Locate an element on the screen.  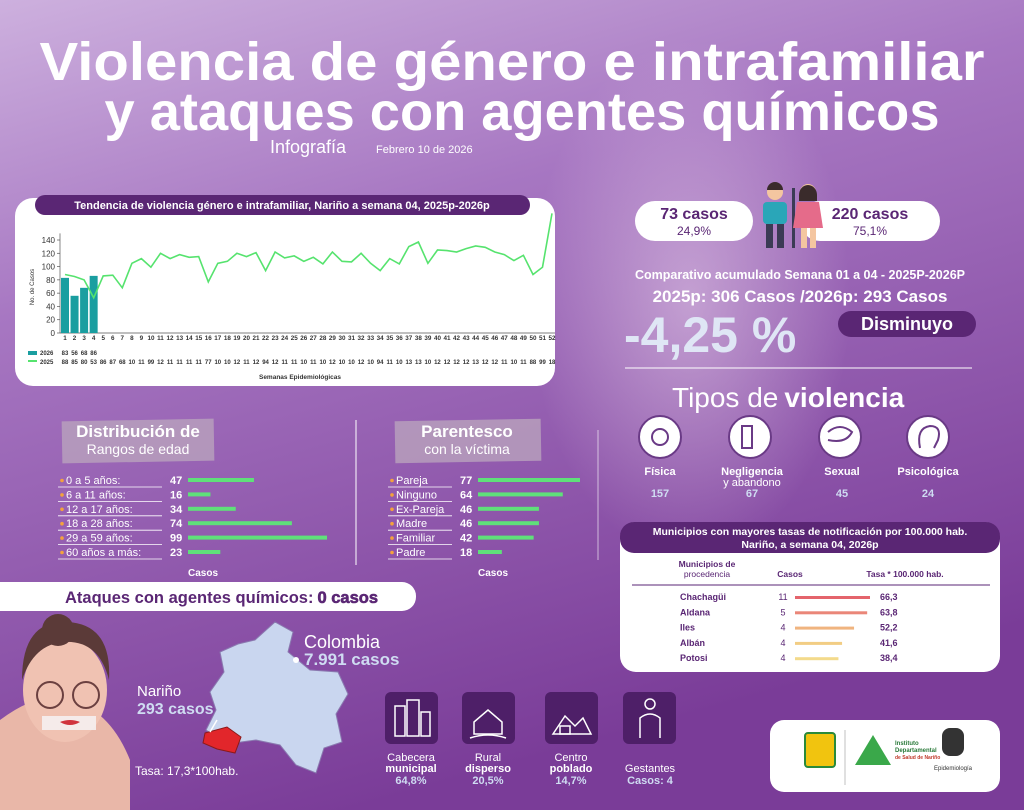
woman-illustration is located at coordinates (65, 712).